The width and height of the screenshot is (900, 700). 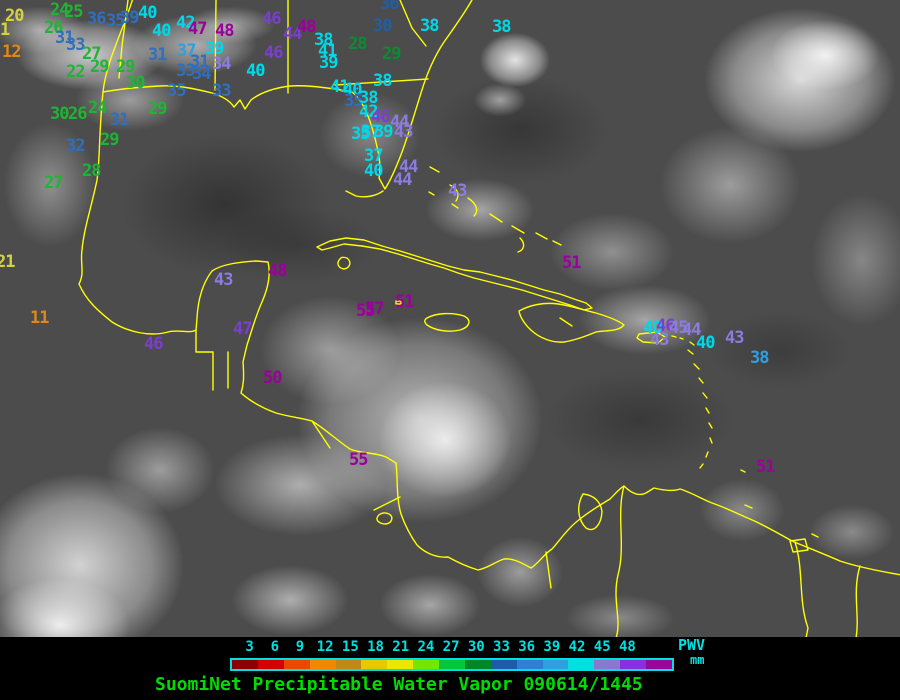 What do you see at coordinates (527, 647) in the screenshot?
I see `colorbar-tick: 36` at bounding box center [527, 647].